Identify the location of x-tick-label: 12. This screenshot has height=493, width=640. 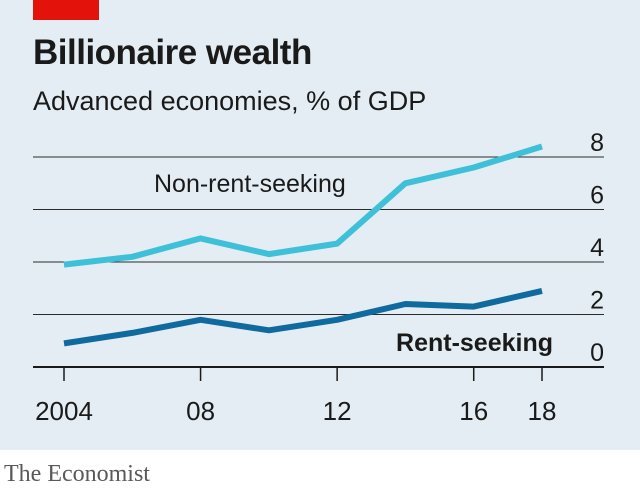
(337, 411).